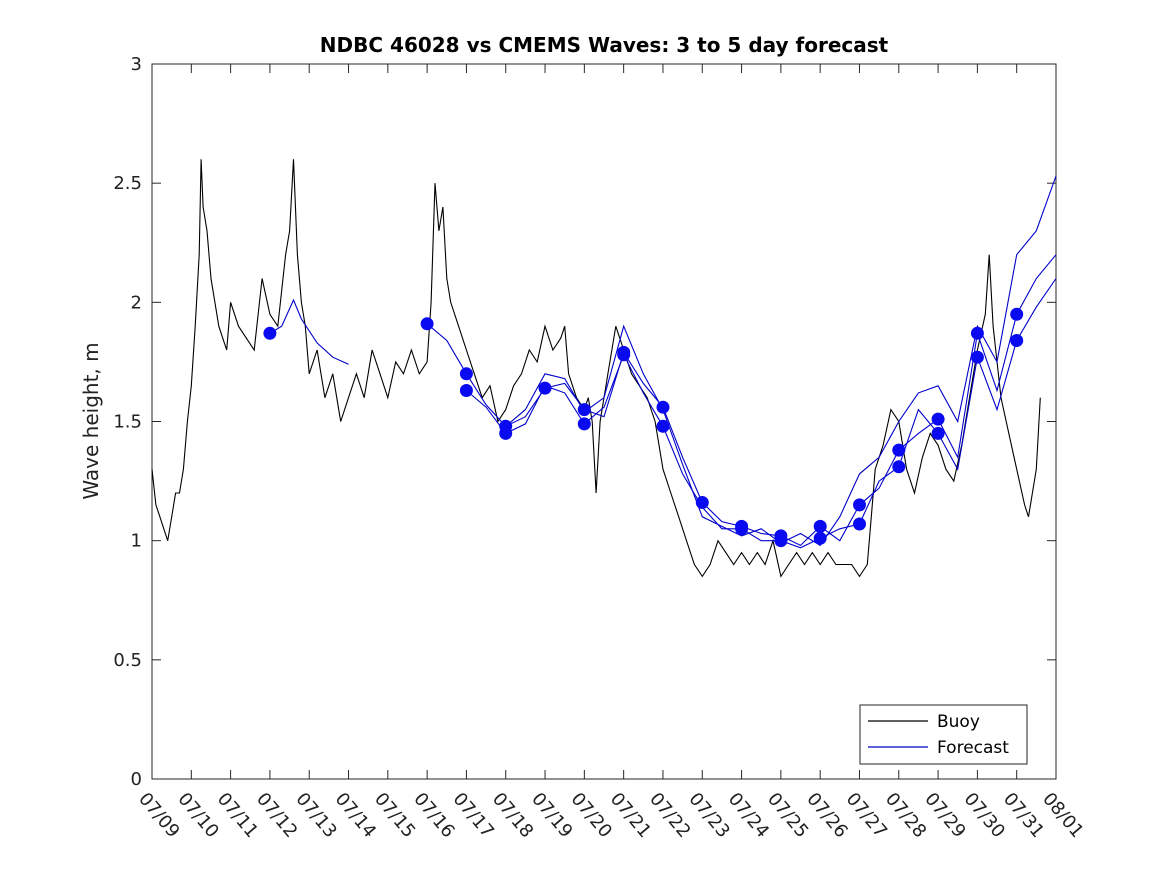 The width and height of the screenshot is (1167, 875). What do you see at coordinates (91, 420) in the screenshot?
I see `y-axis-label: Wave height, m` at bounding box center [91, 420].